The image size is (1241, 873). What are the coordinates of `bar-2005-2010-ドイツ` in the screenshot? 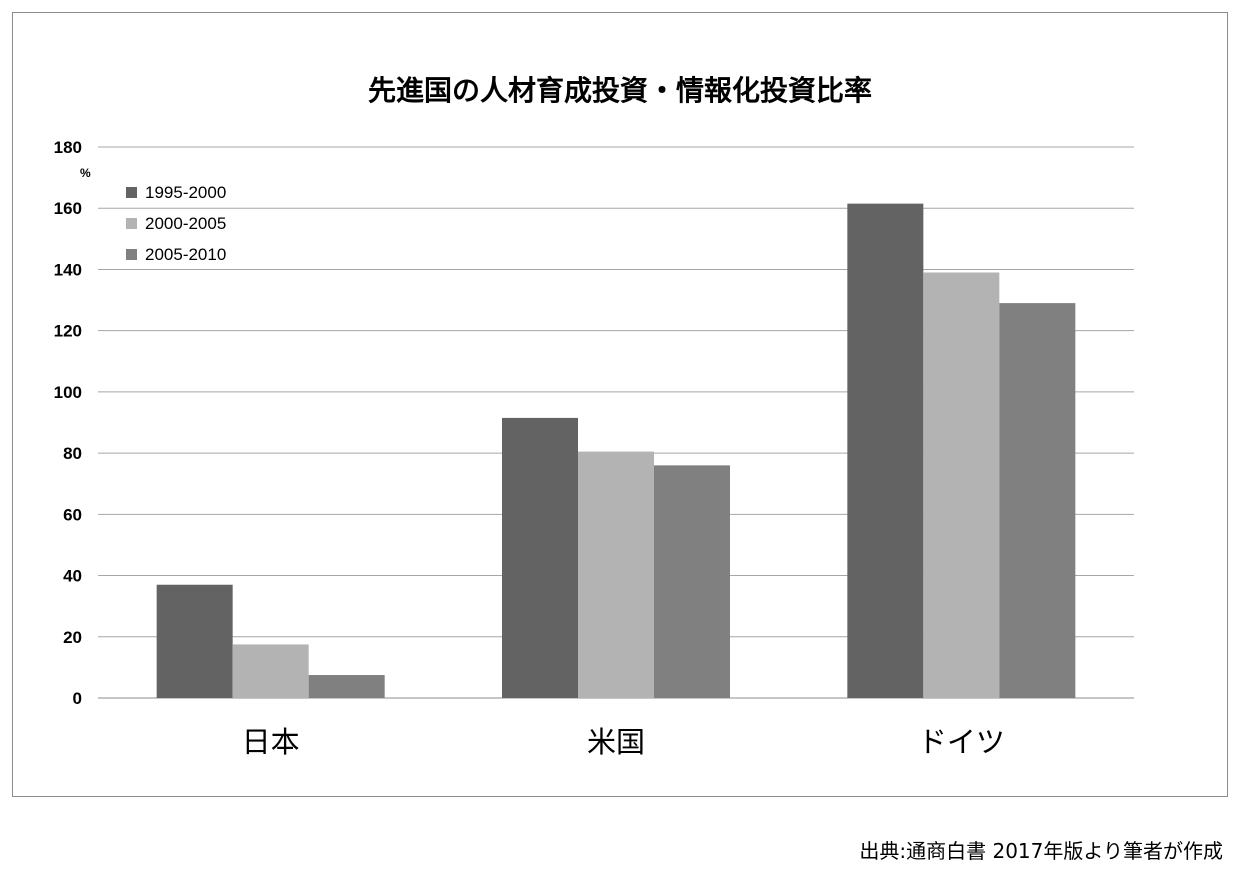 It's located at (1037, 500).